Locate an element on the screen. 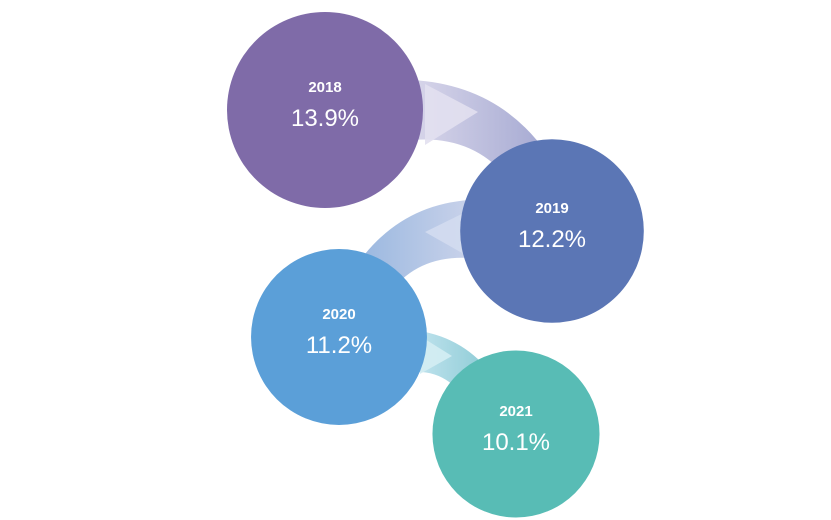 Image resolution: width=831 pixels, height=520 pixels. bubble-circle-2021 is located at coordinates (516, 434).